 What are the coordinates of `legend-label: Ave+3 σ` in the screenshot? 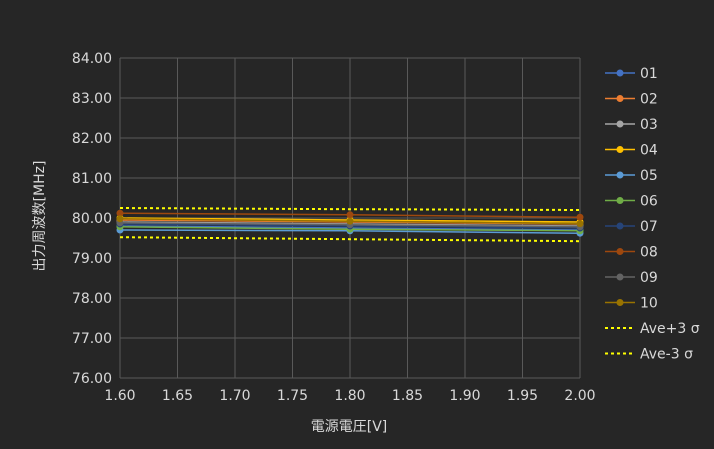 It's located at (670, 329).